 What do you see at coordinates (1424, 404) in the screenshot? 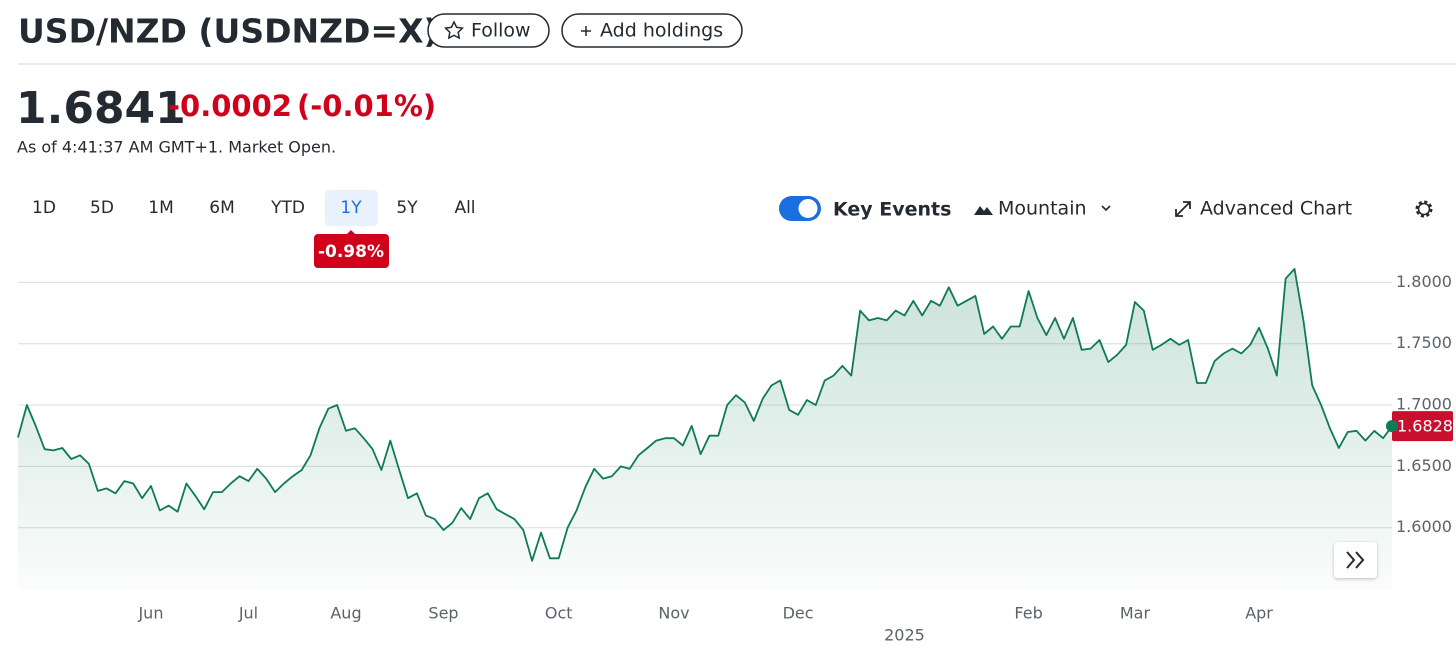
I see `y-tick-label: 1.7000` at bounding box center [1424, 404].